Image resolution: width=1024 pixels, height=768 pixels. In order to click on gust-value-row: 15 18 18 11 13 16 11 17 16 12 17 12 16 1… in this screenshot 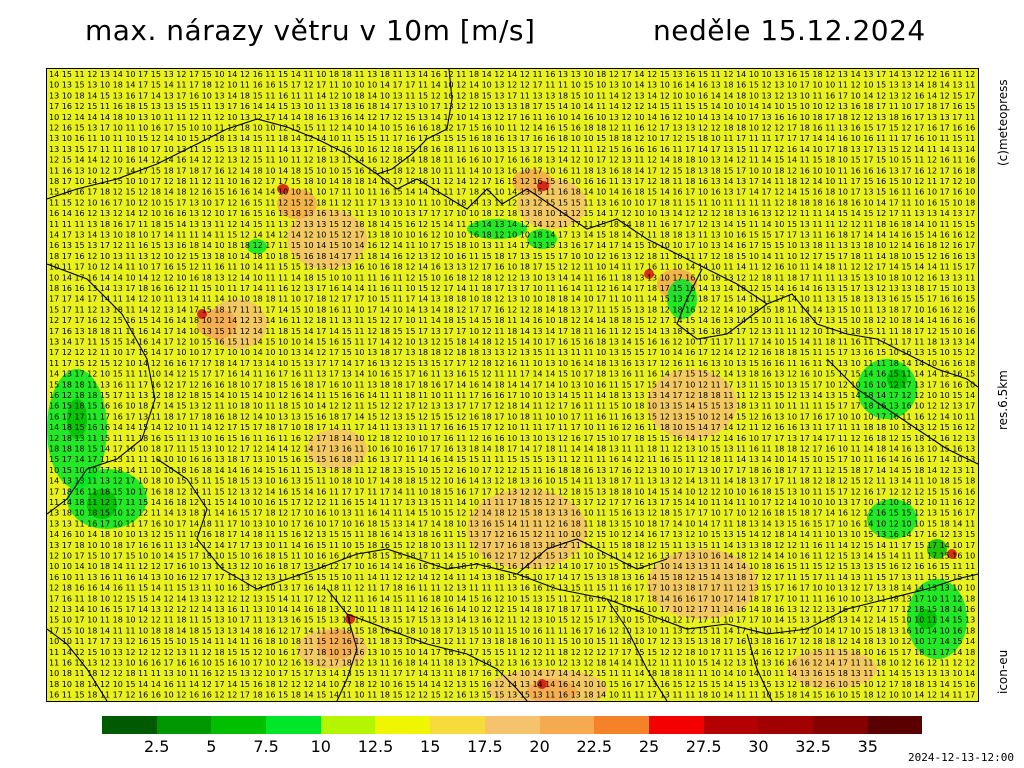, I will do `click(513, 384)`.